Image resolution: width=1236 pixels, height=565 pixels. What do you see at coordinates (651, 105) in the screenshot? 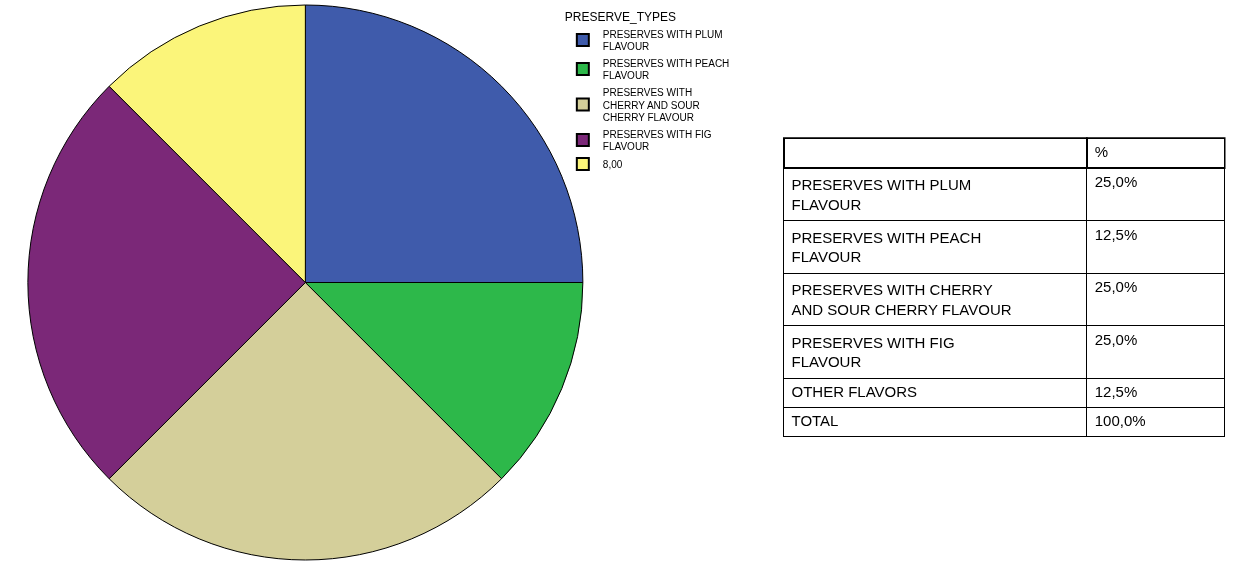
I see `legend-label: PRESERVES WITH CHERRY AND SOUR CHERRY FLAVOUR` at bounding box center [651, 105].